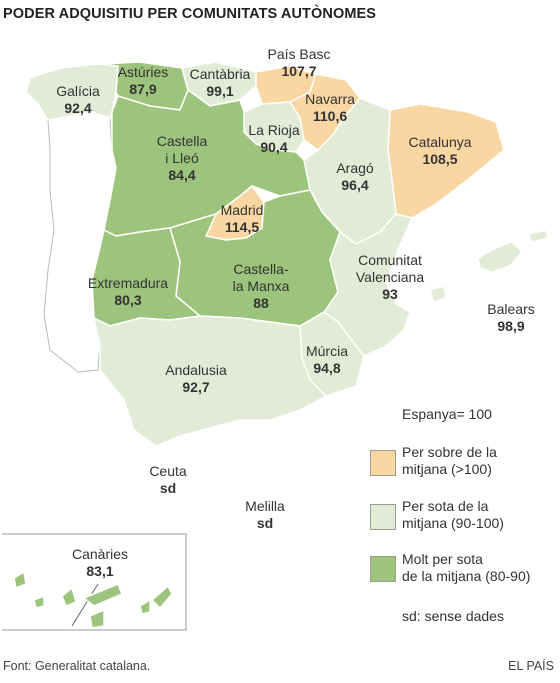  I want to click on label-la-rioja-value: 90,4, so click(274, 147).